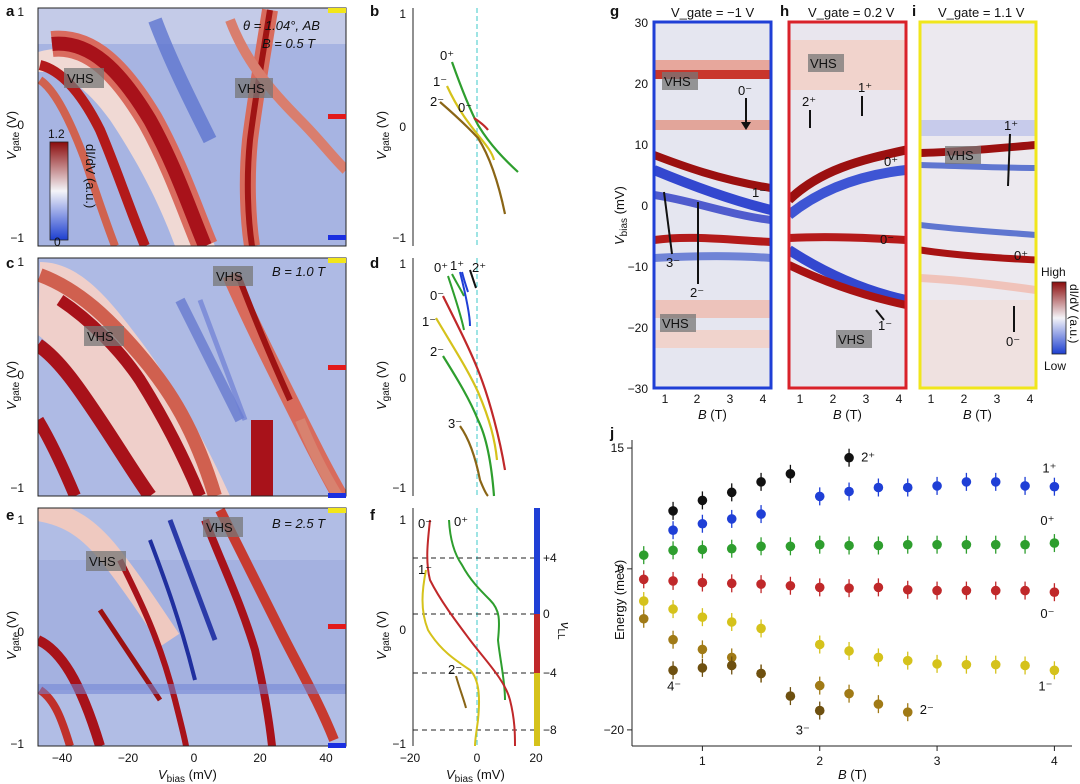 Image resolution: width=1080 pixels, height=784 pixels. I want to click on tick-label: 30, so click(642, 23).